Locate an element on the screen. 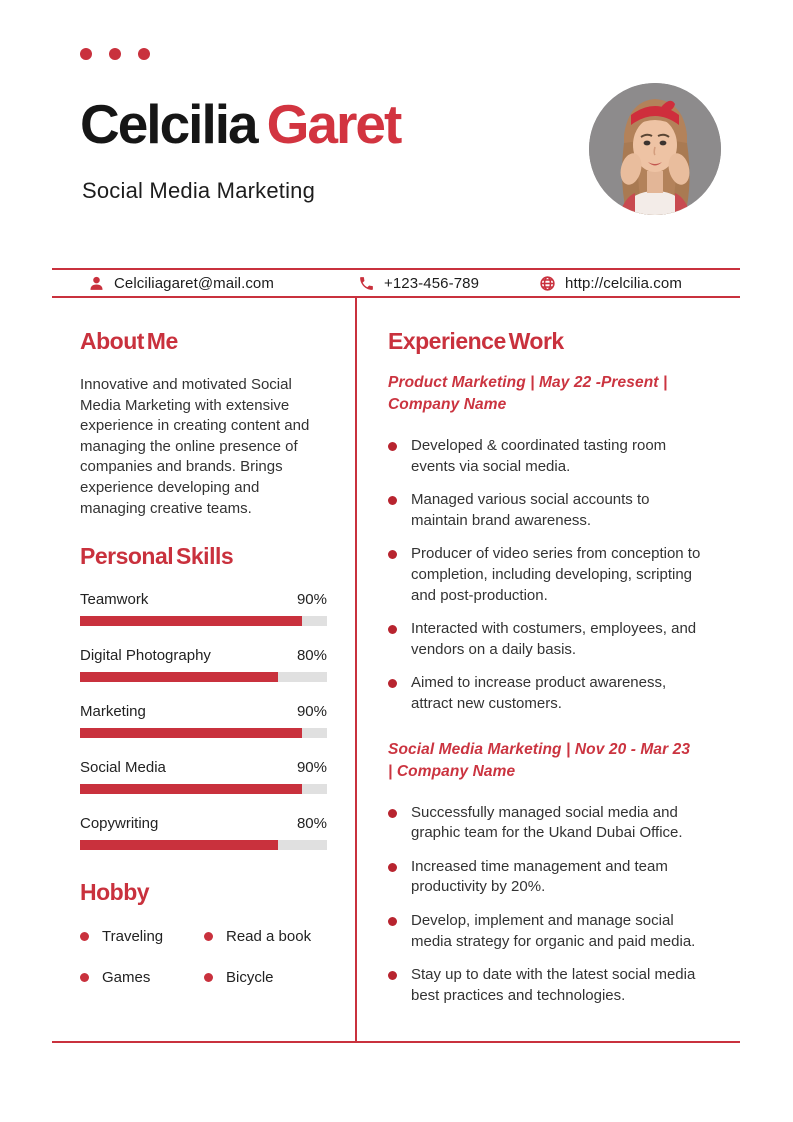 This screenshot has height=1122, width=793. hobby-label: Bicycle is located at coordinates (250, 978).